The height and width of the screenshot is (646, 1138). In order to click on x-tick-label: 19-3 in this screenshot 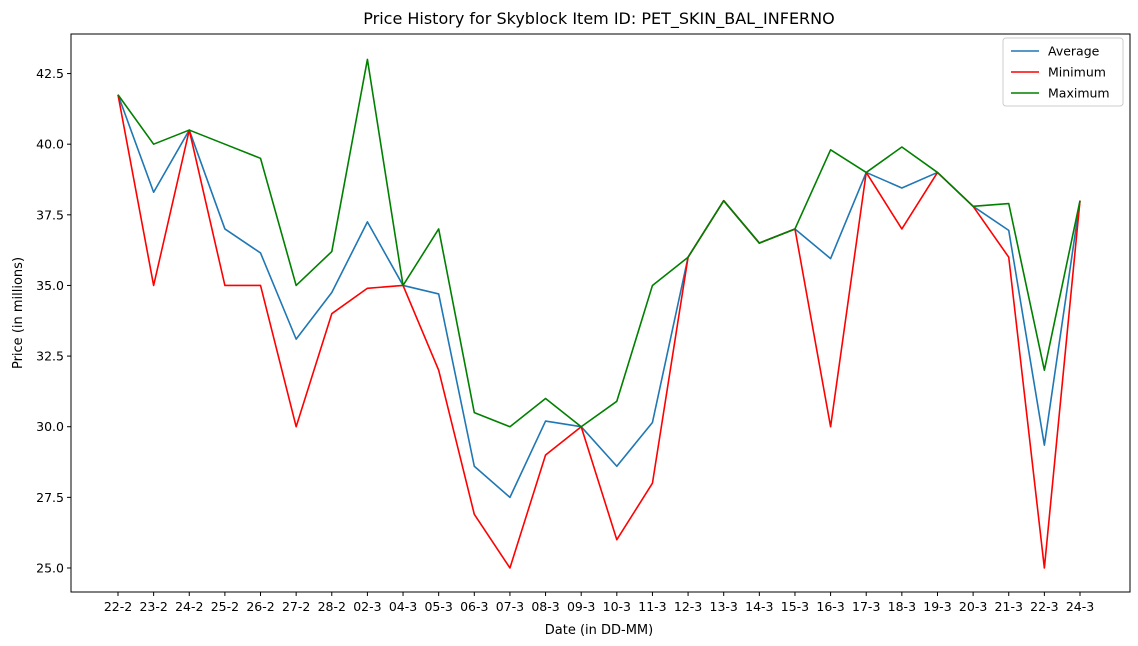, I will do `click(937, 606)`.